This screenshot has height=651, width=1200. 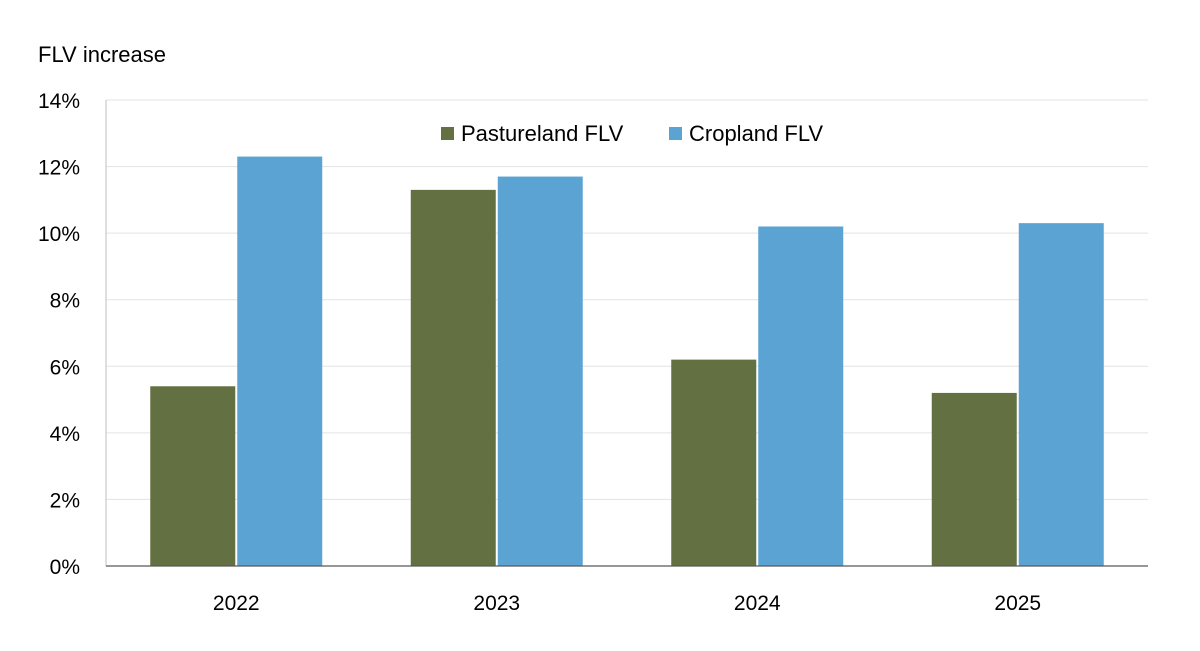 I want to click on y-tick-label: 0%, so click(x=65, y=567).